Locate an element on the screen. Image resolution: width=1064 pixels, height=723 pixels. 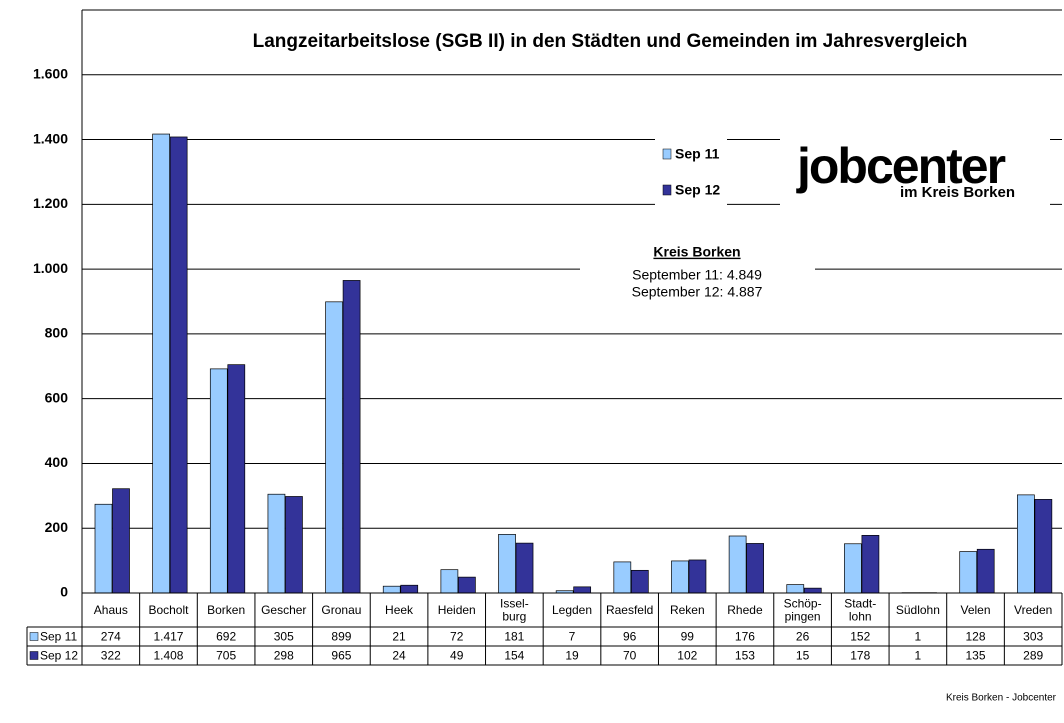
table-value: 289 is located at coordinates (1033, 656).